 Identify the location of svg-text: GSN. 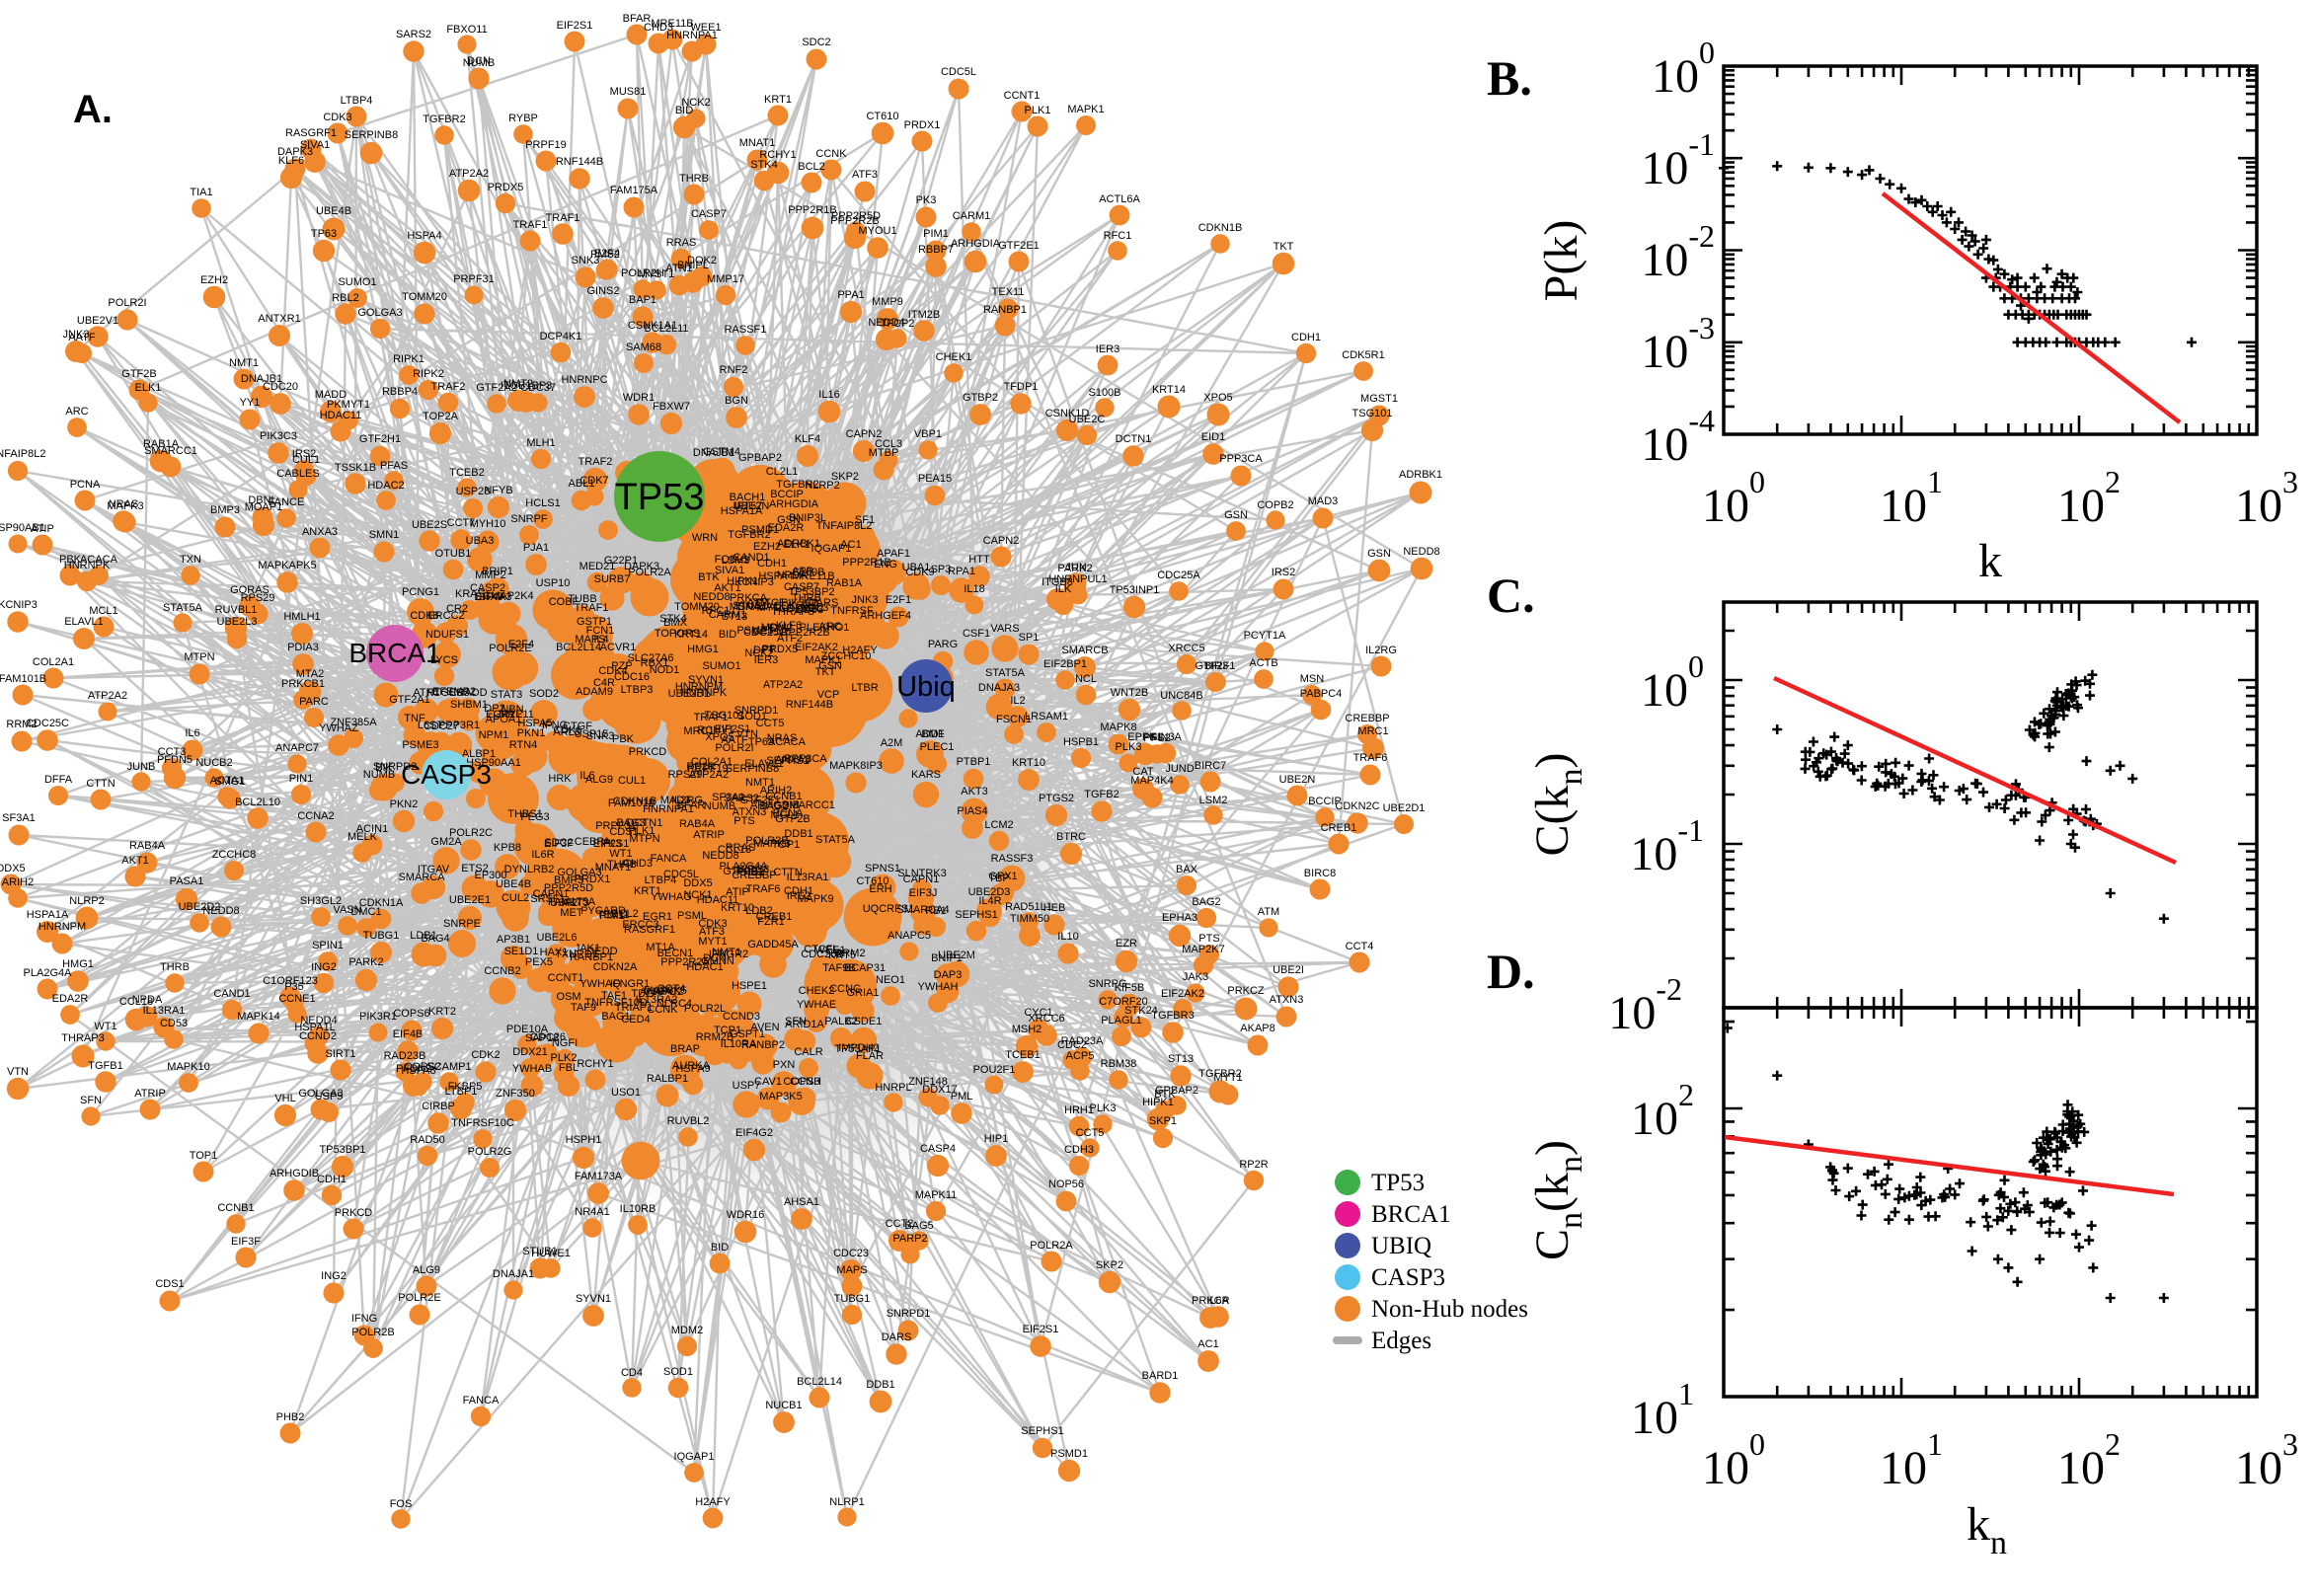
(789, 520).